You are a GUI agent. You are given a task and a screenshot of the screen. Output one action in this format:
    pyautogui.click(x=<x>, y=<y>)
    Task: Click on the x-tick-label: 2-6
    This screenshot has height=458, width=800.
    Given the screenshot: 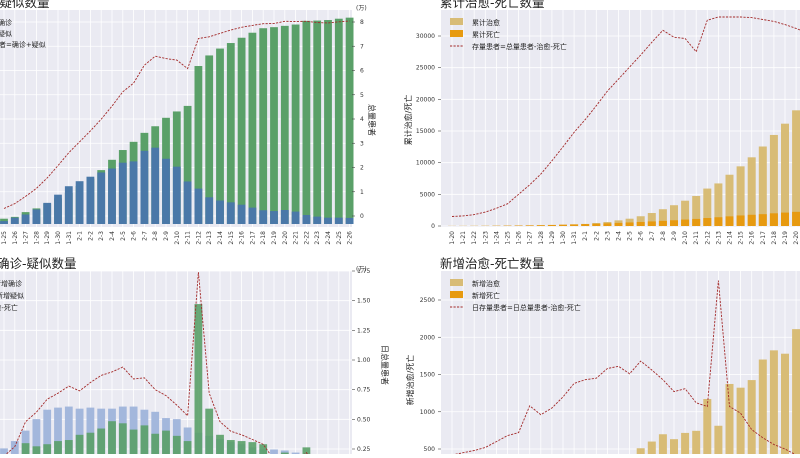 What is the action you would take?
    pyautogui.click(x=134, y=236)
    